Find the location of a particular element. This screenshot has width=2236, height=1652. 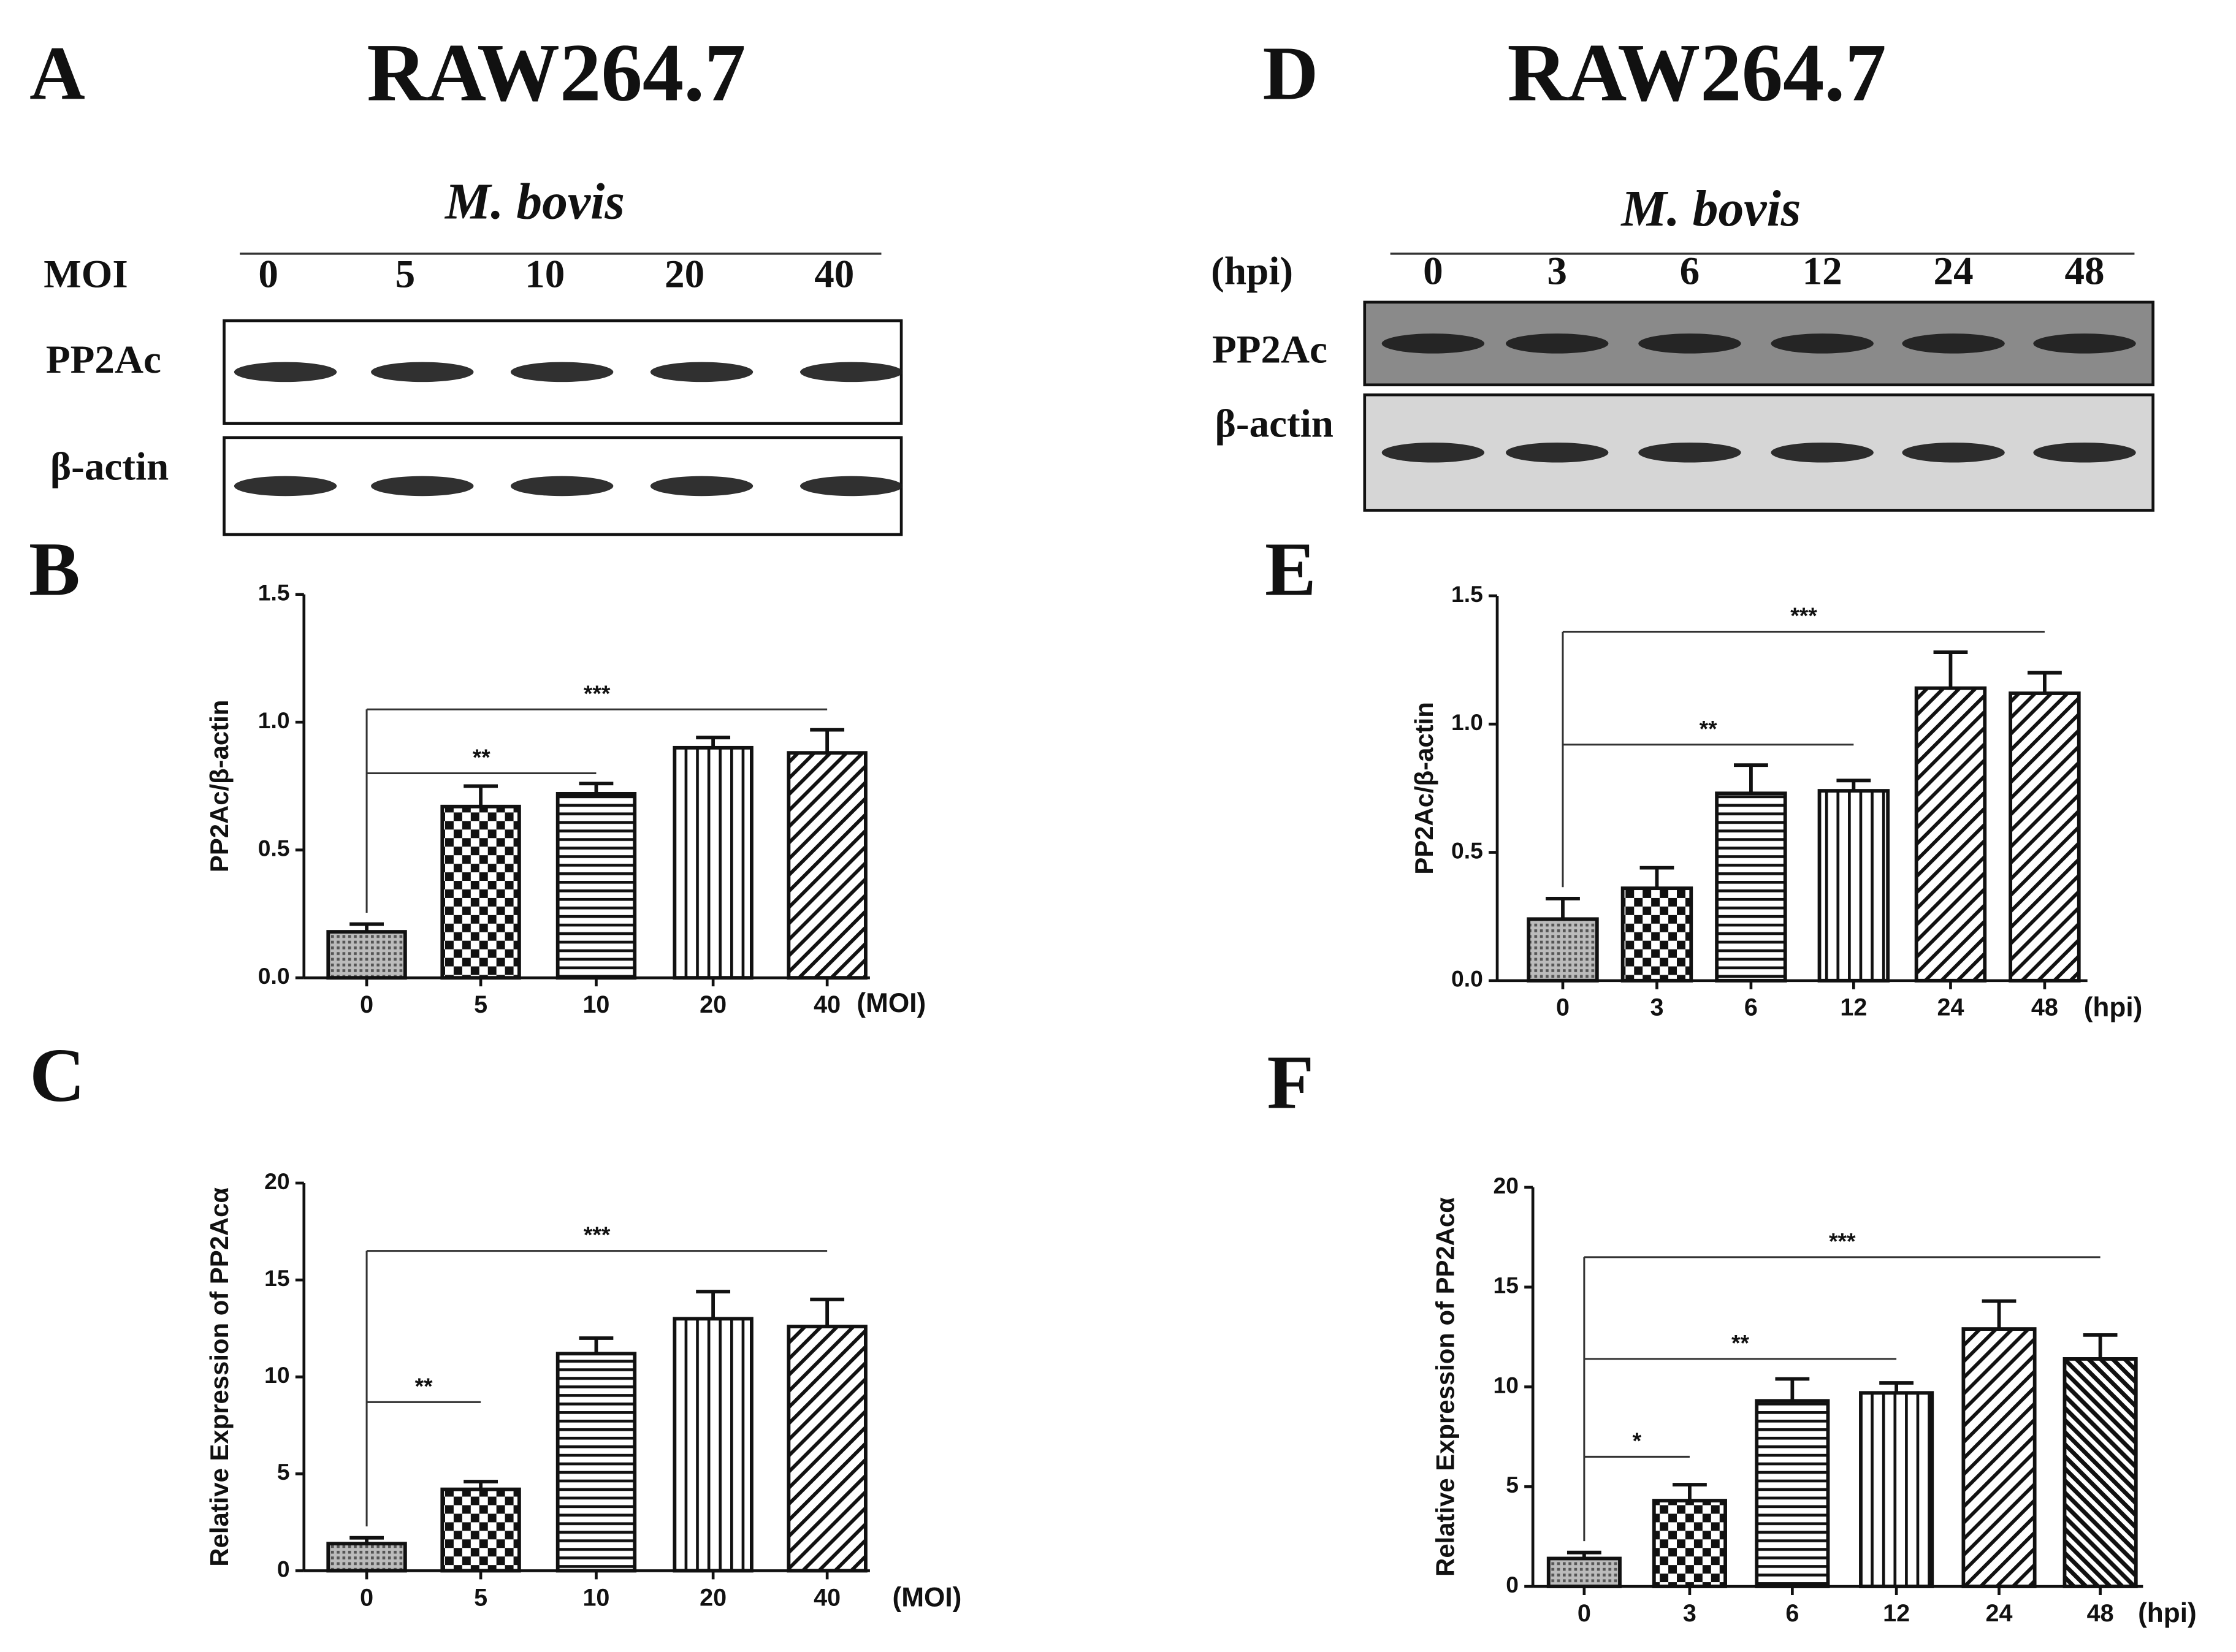

panel-letter: D is located at coordinates (1291, 73).